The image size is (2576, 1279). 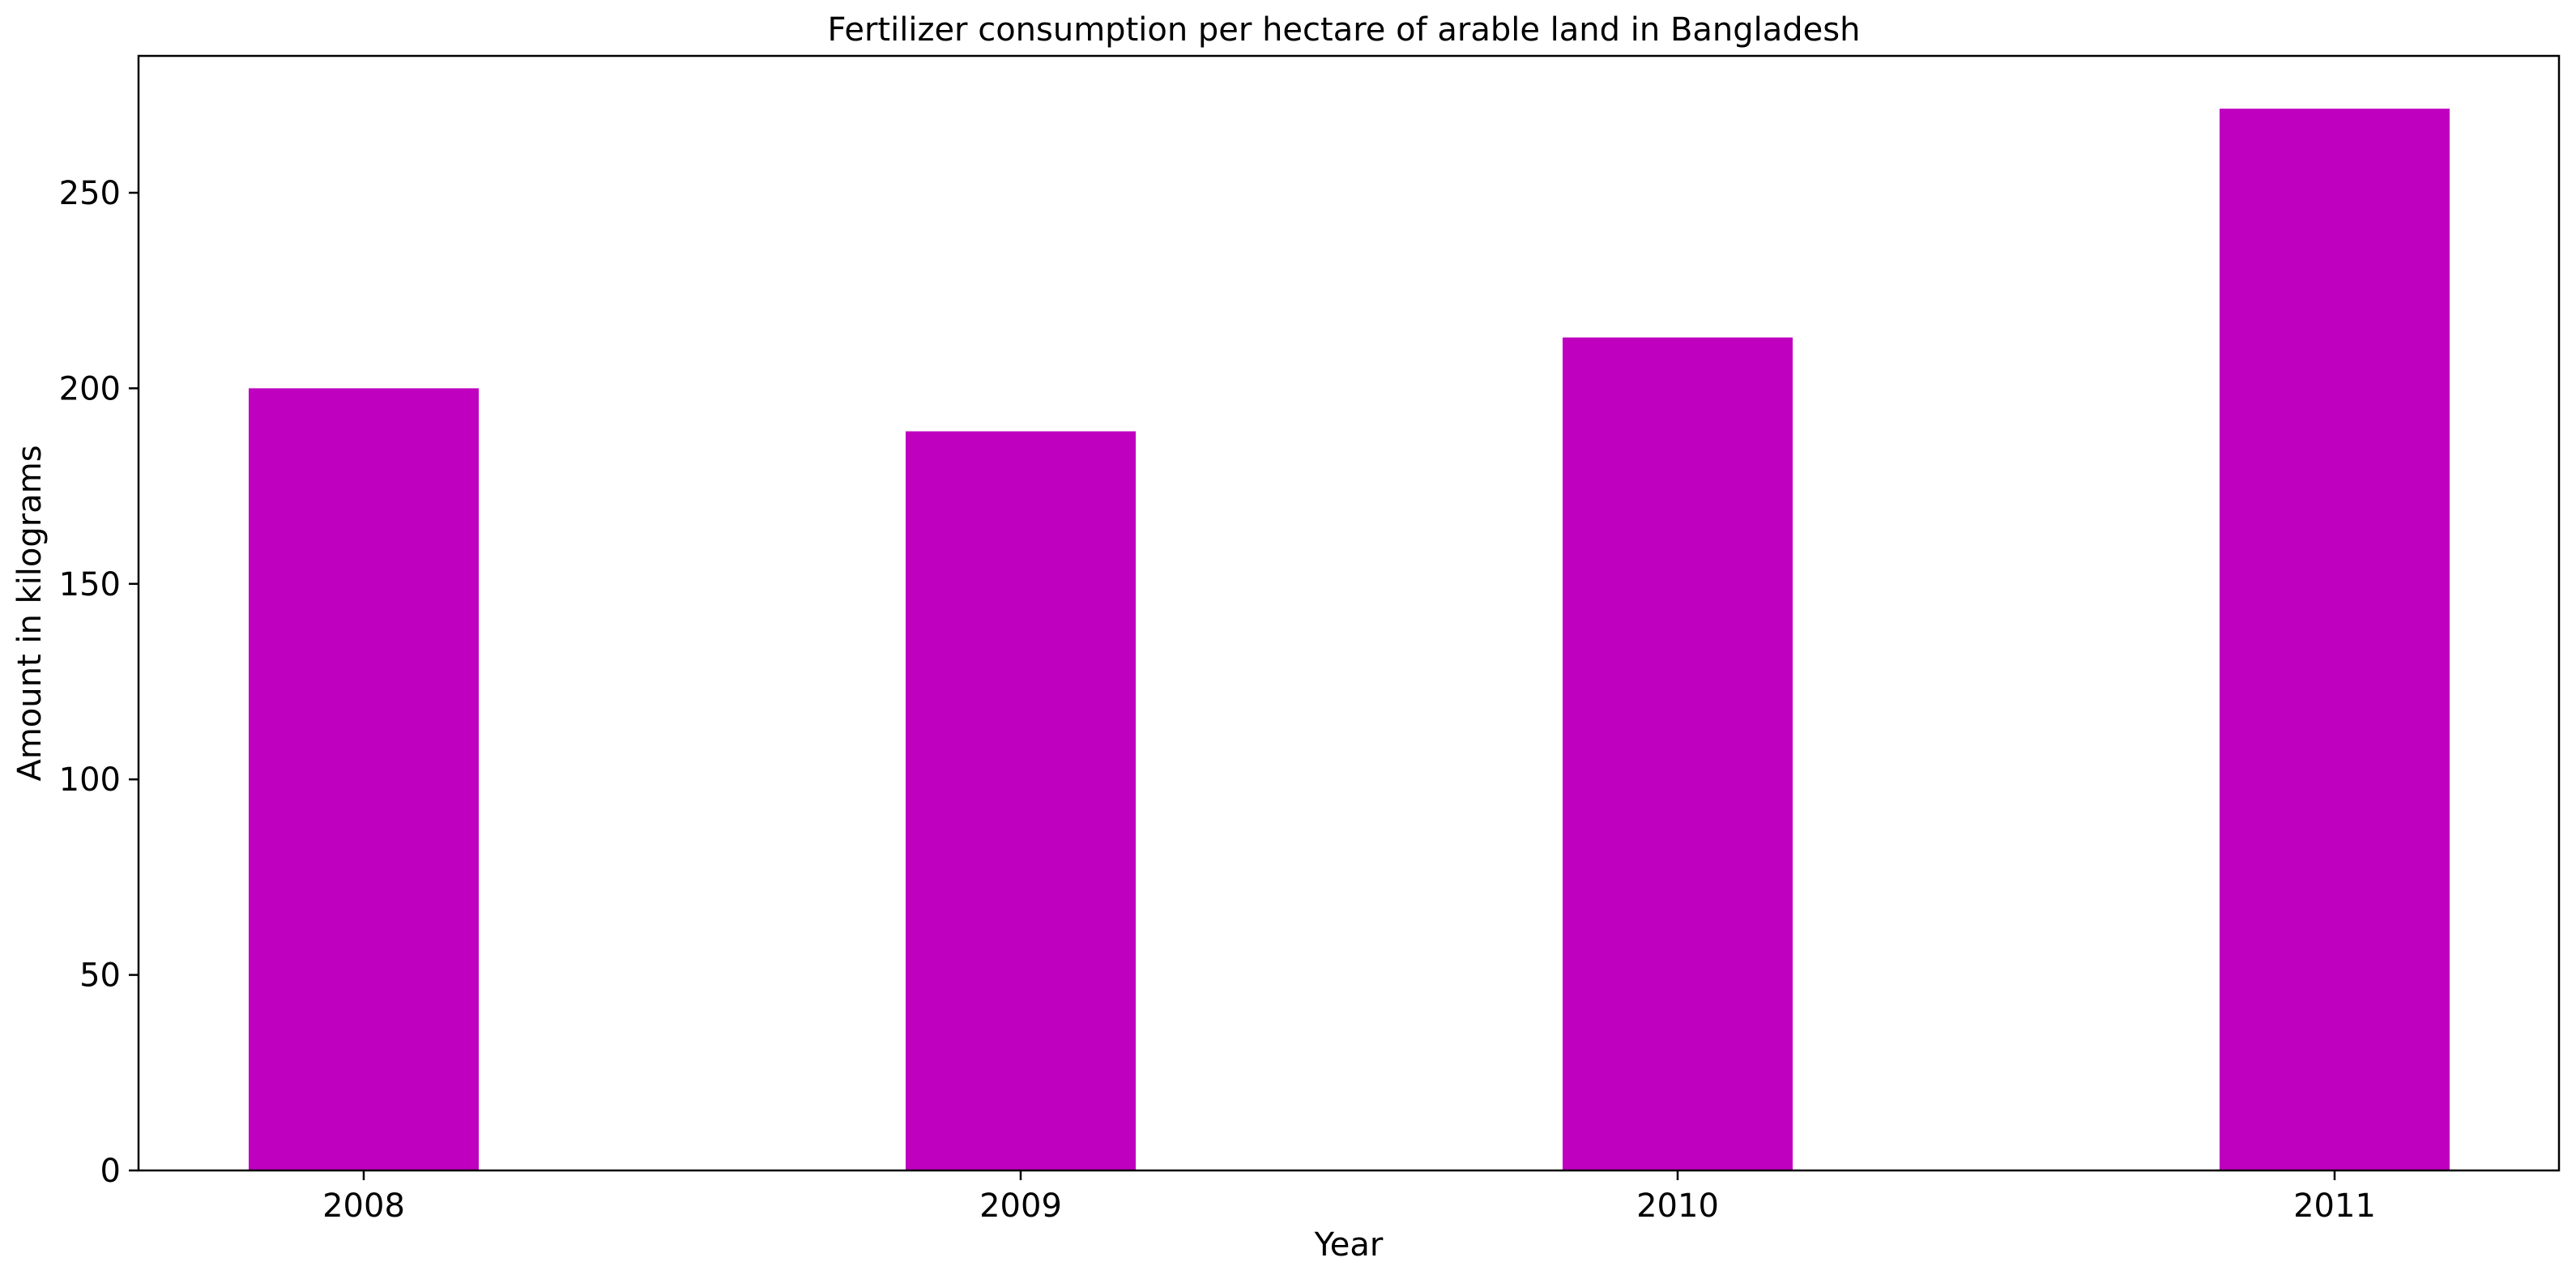 I want to click on y-tick-label: 50, so click(x=100, y=976).